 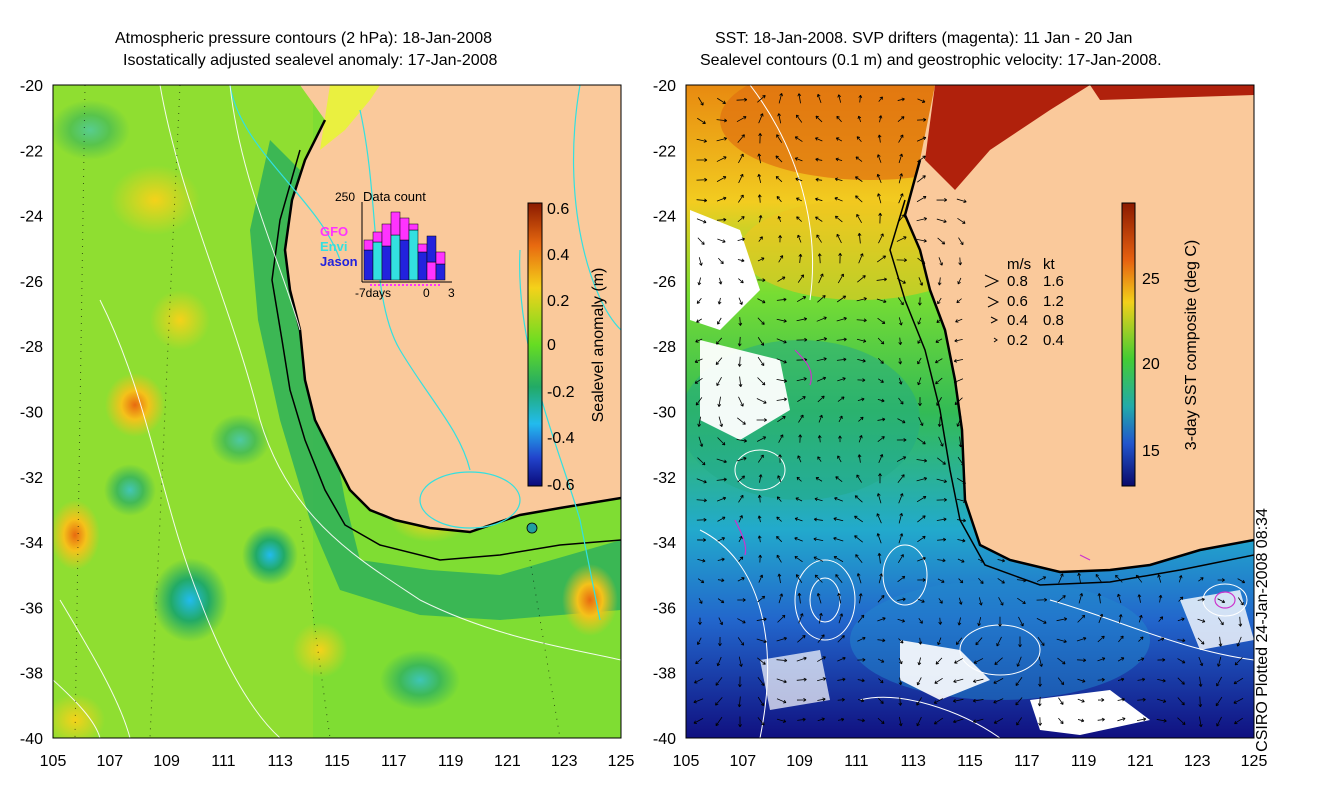 What do you see at coordinates (1053, 320) in the screenshot?
I see `vkey-row3-kt: 0.8` at bounding box center [1053, 320].